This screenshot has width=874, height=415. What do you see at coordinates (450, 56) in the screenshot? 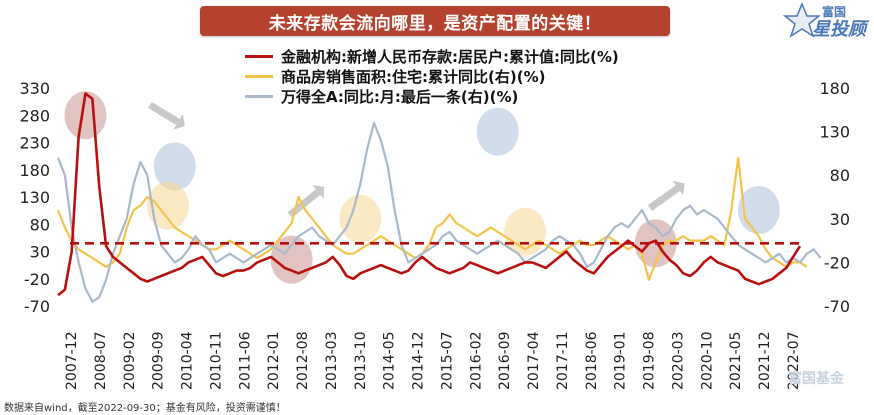
I see `legend-label-deposits: 金融机构:新增人民币存款:居民户:累计值:同比(%)` at bounding box center [450, 56].